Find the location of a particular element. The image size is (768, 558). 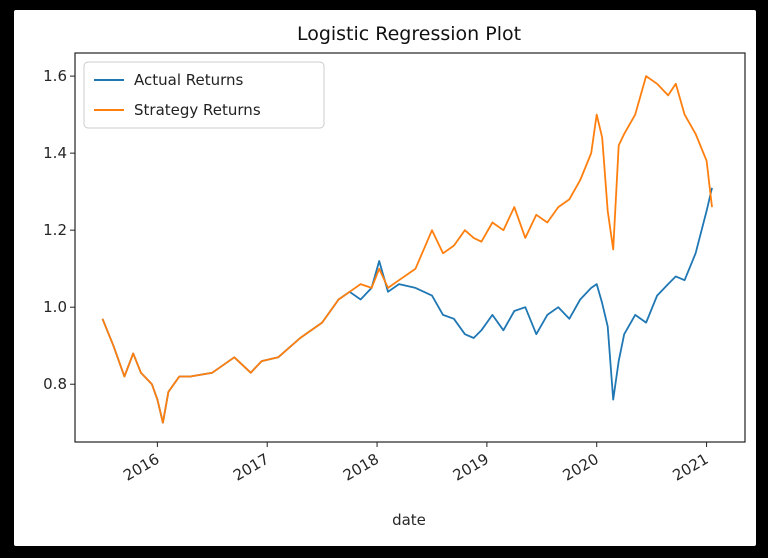

x-axis-label: date is located at coordinates (409, 520).